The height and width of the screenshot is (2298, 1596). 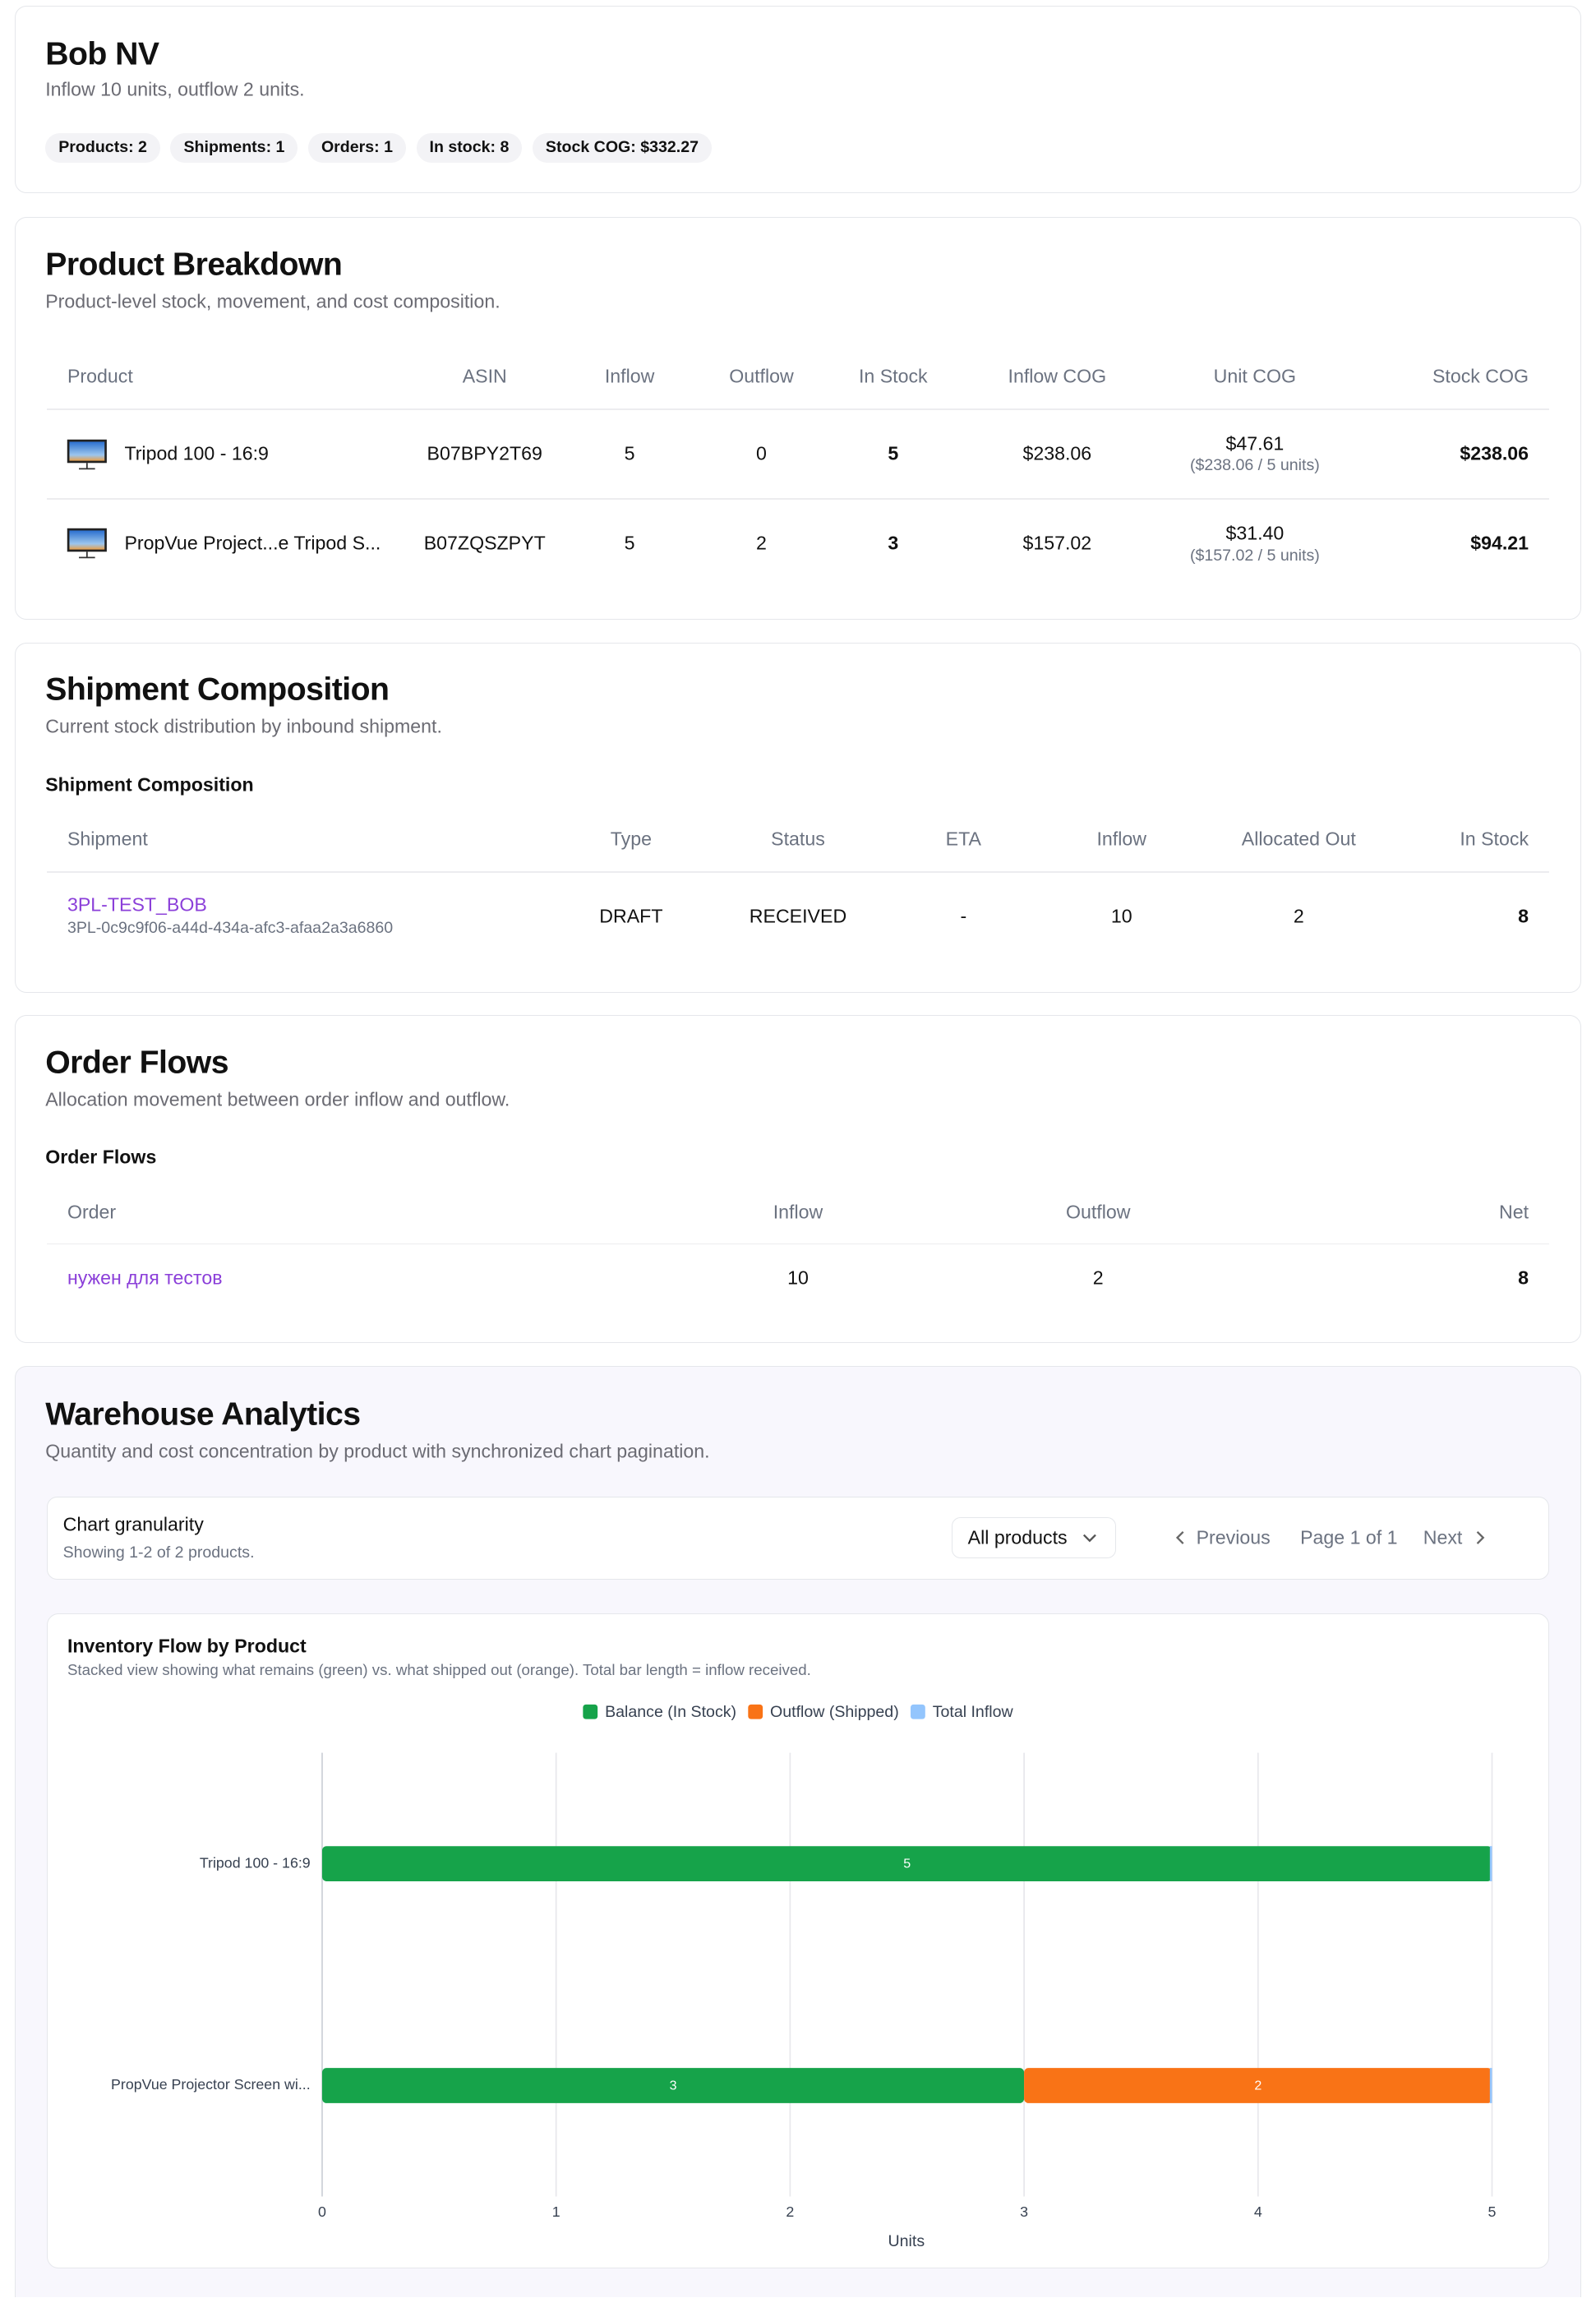 What do you see at coordinates (1481, 376) in the screenshot?
I see `column-header: Stock COG` at bounding box center [1481, 376].